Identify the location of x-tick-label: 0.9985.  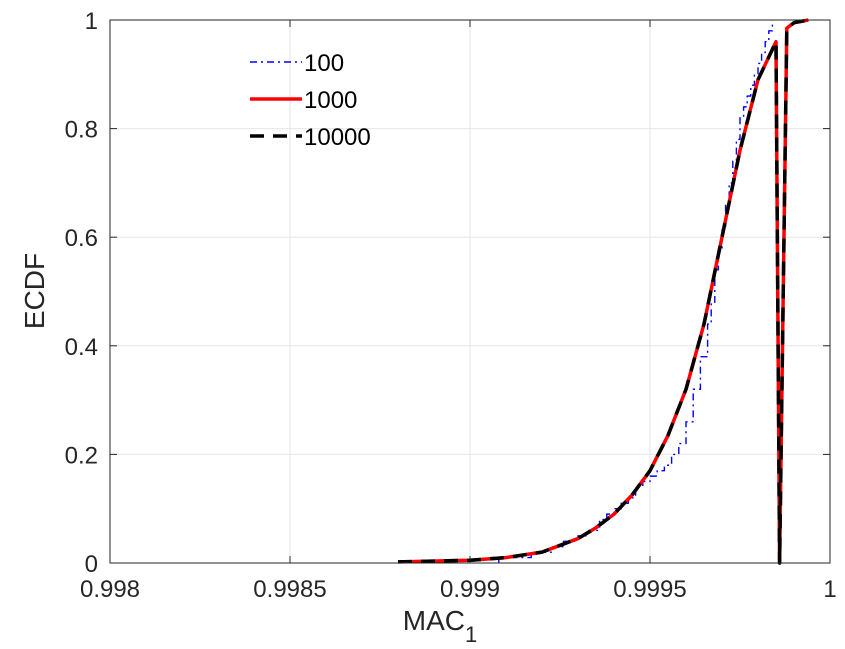
(289, 589).